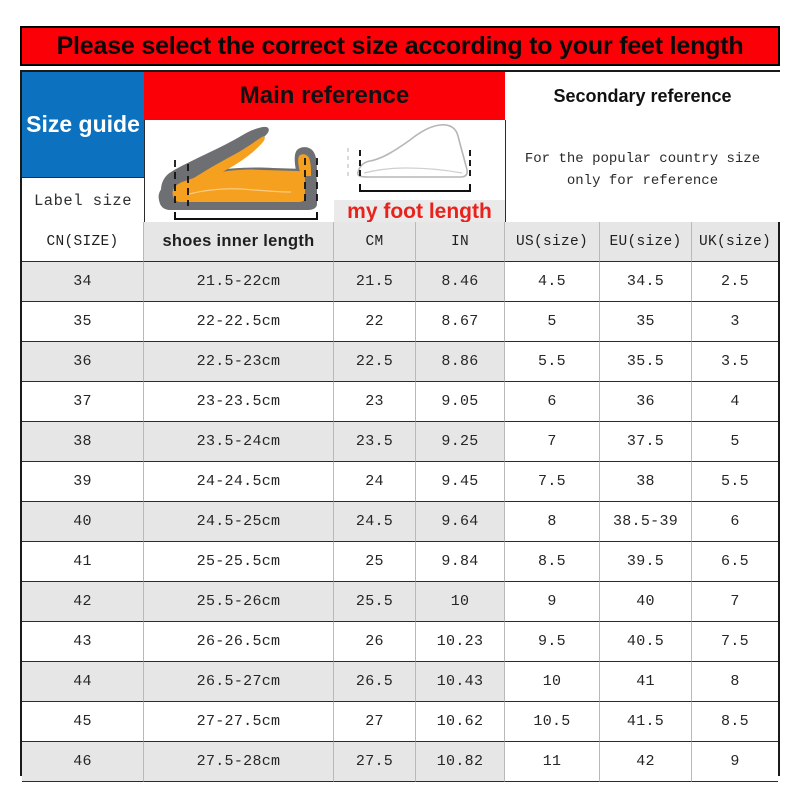  I want to click on table-cell-r7-c4: 9.64, so click(460, 522).